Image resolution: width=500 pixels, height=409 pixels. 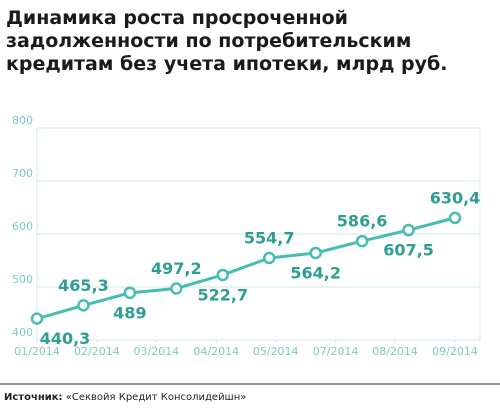 I want to click on data-label: 607,5, so click(x=408, y=250).